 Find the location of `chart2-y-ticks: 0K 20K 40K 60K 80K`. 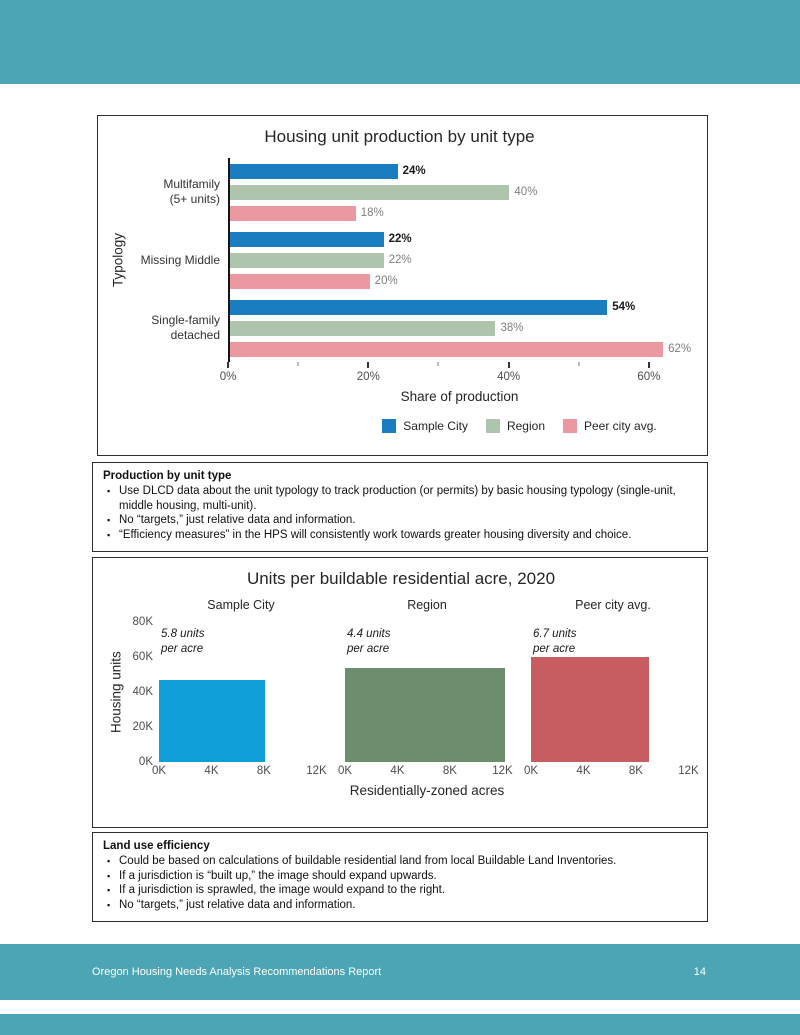

chart2-y-ticks: 0K 20K 40K 60K 80K is located at coordinates (142, 692).